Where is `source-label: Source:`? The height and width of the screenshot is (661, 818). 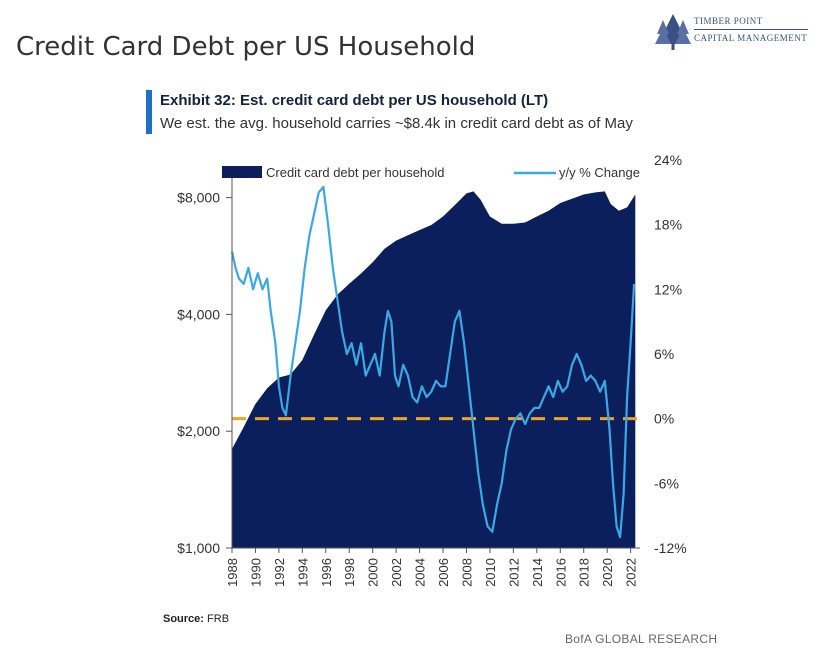
source-label: Source: is located at coordinates (183, 619).